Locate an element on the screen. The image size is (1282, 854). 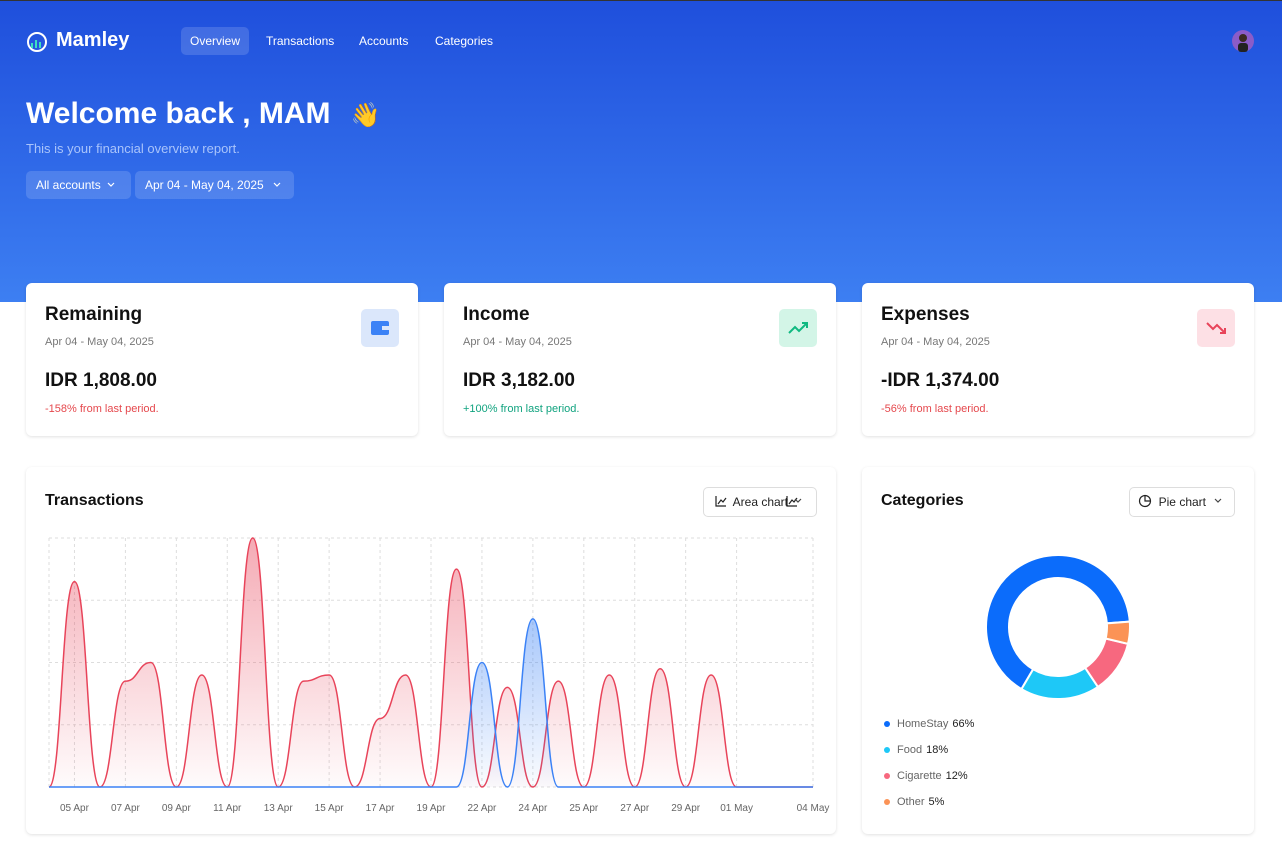
chart-type-toggle: Pie chart is located at coordinates (1181, 502).